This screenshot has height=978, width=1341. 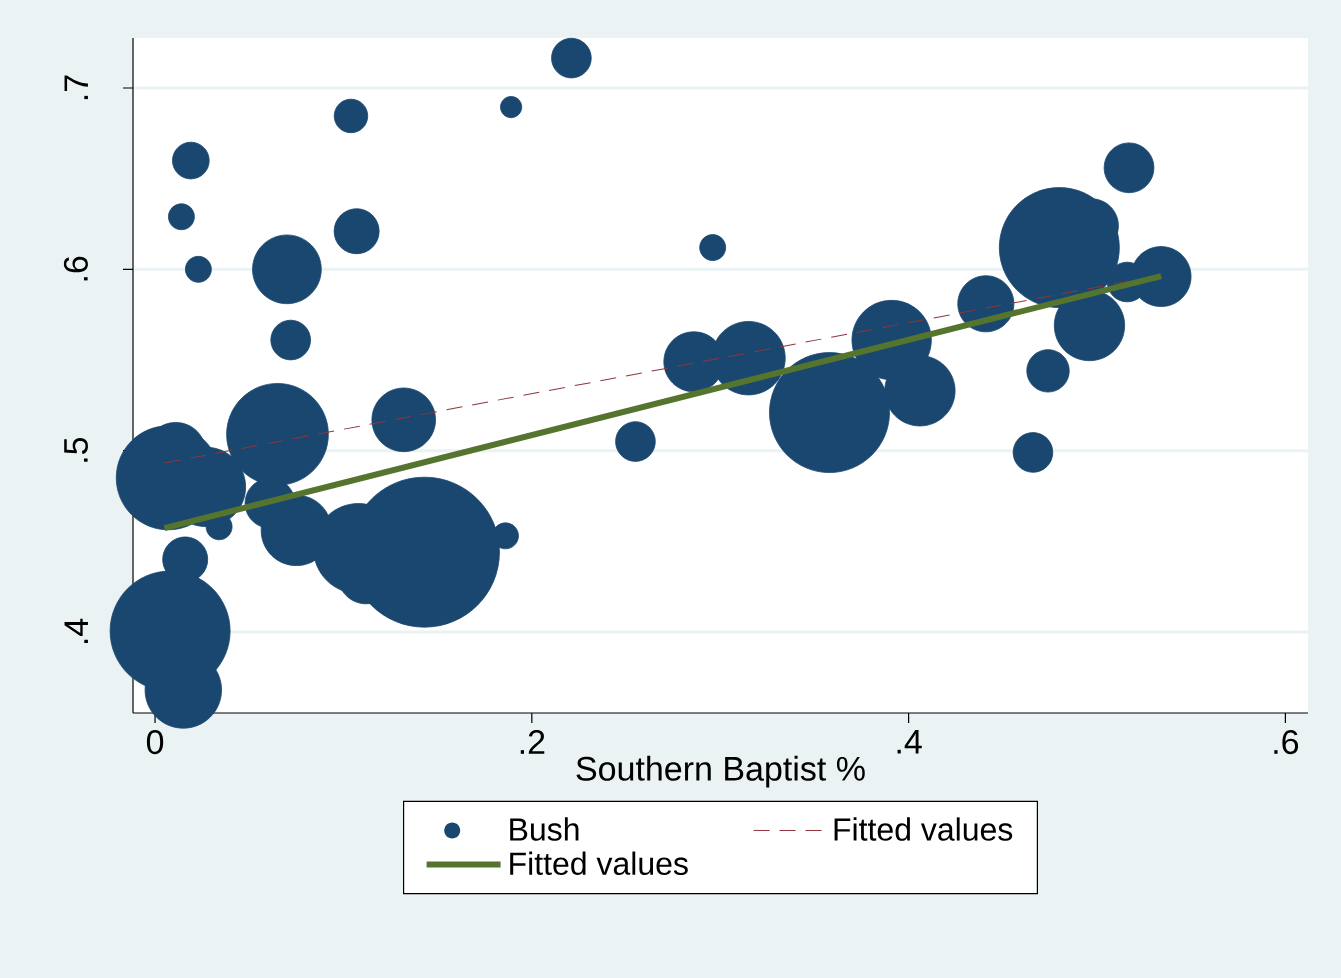 What do you see at coordinates (76, 631) in the screenshot?
I see `y-tick-label: .4` at bounding box center [76, 631].